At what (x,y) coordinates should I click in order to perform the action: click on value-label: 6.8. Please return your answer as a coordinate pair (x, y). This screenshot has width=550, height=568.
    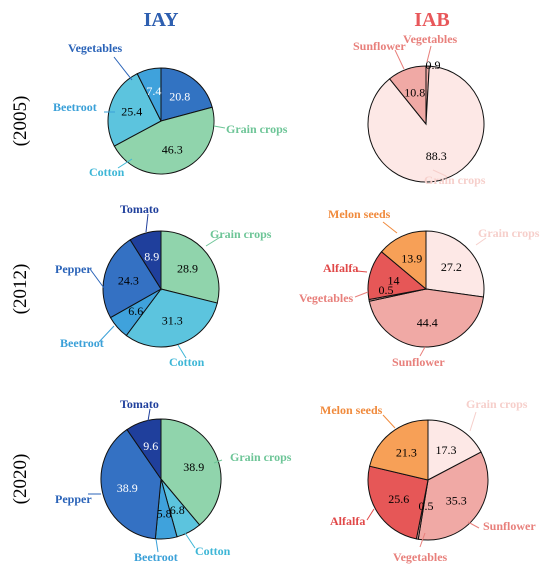
    Looking at the image, I should click on (177, 510).